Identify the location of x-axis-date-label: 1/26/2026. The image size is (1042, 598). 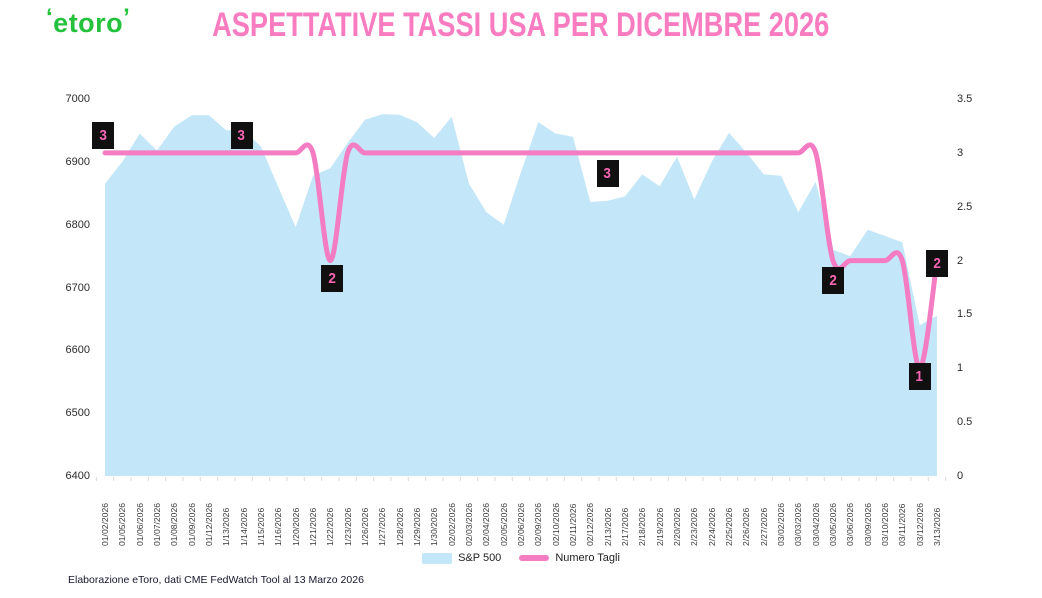
(365, 526).